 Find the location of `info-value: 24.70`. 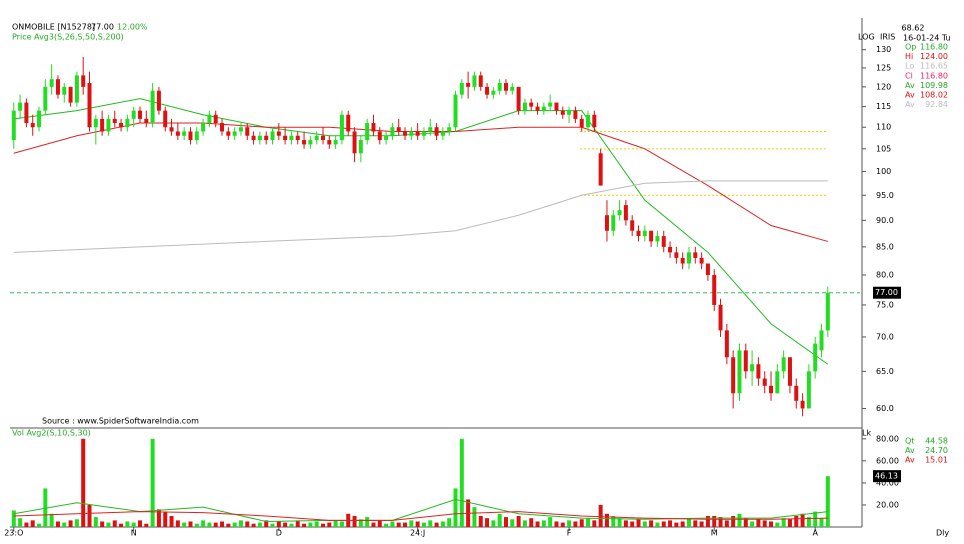

info-value: 24.70 is located at coordinates (936, 450).